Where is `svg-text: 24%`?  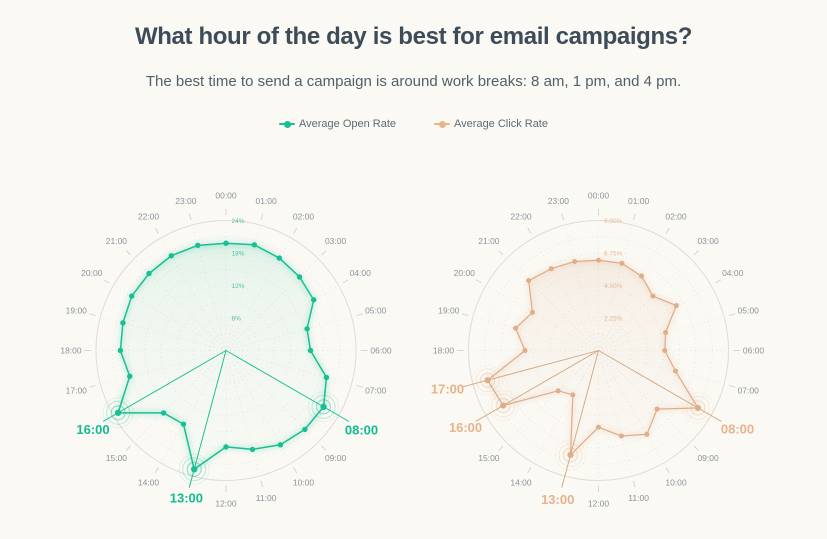 svg-text: 24% is located at coordinates (238, 221).